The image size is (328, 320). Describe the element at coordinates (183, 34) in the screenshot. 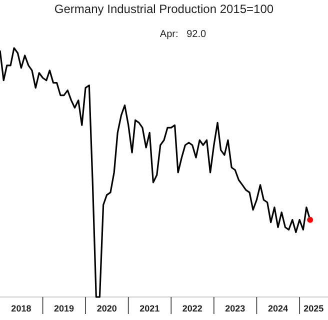

I see `text: Apr: 92.0` at that location.